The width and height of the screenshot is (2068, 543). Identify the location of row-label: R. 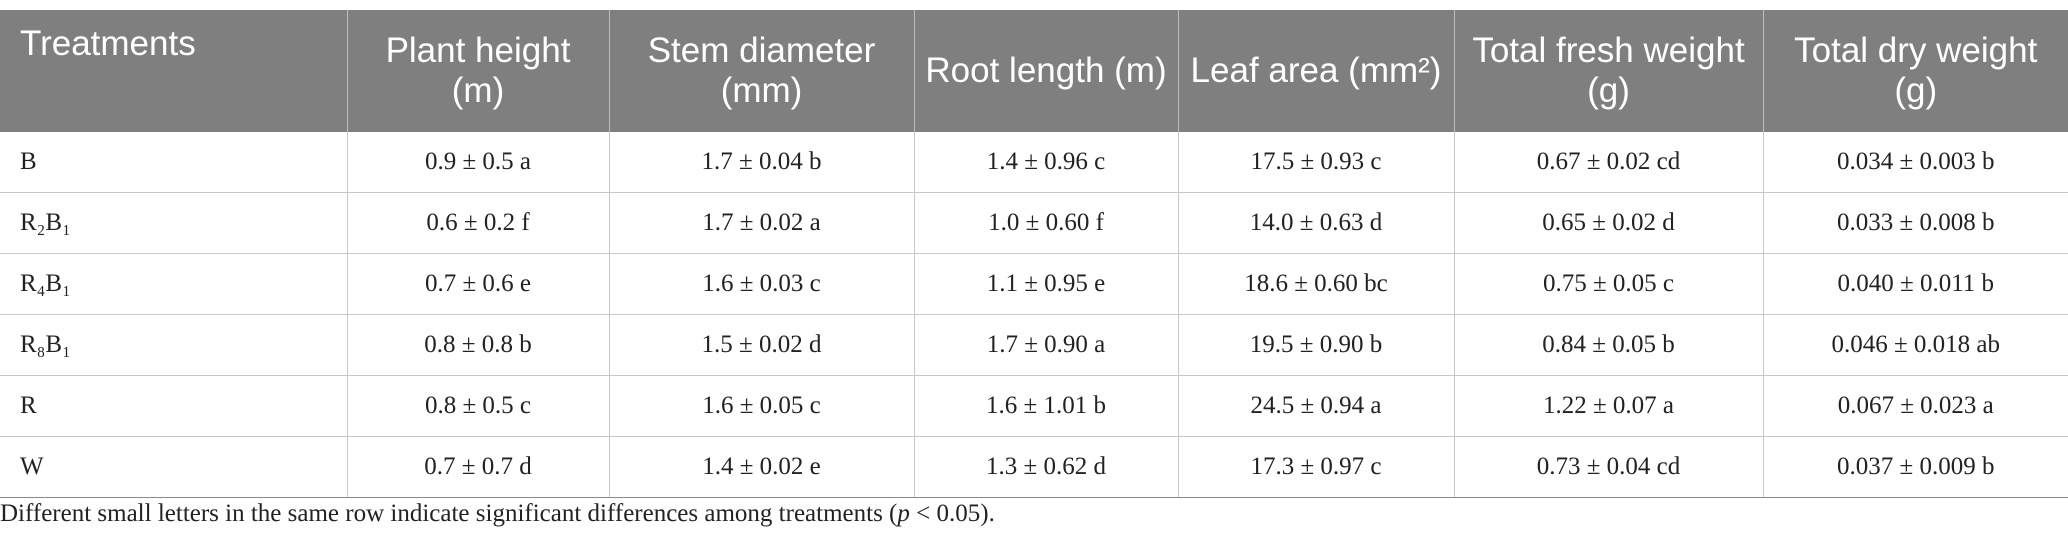
(174, 406).